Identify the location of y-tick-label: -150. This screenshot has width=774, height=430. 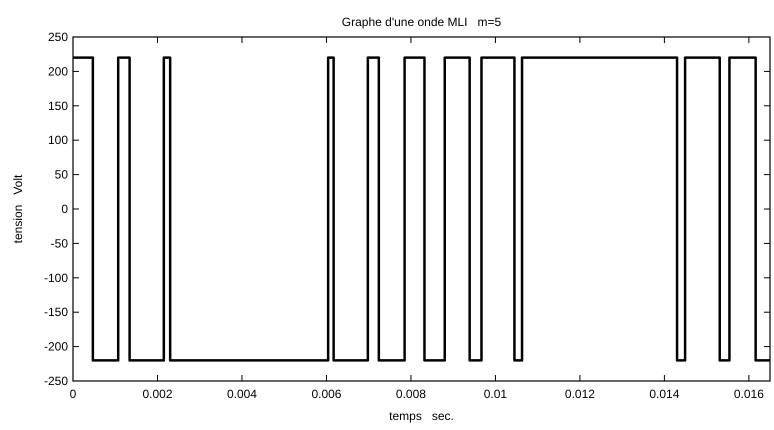
(56, 312).